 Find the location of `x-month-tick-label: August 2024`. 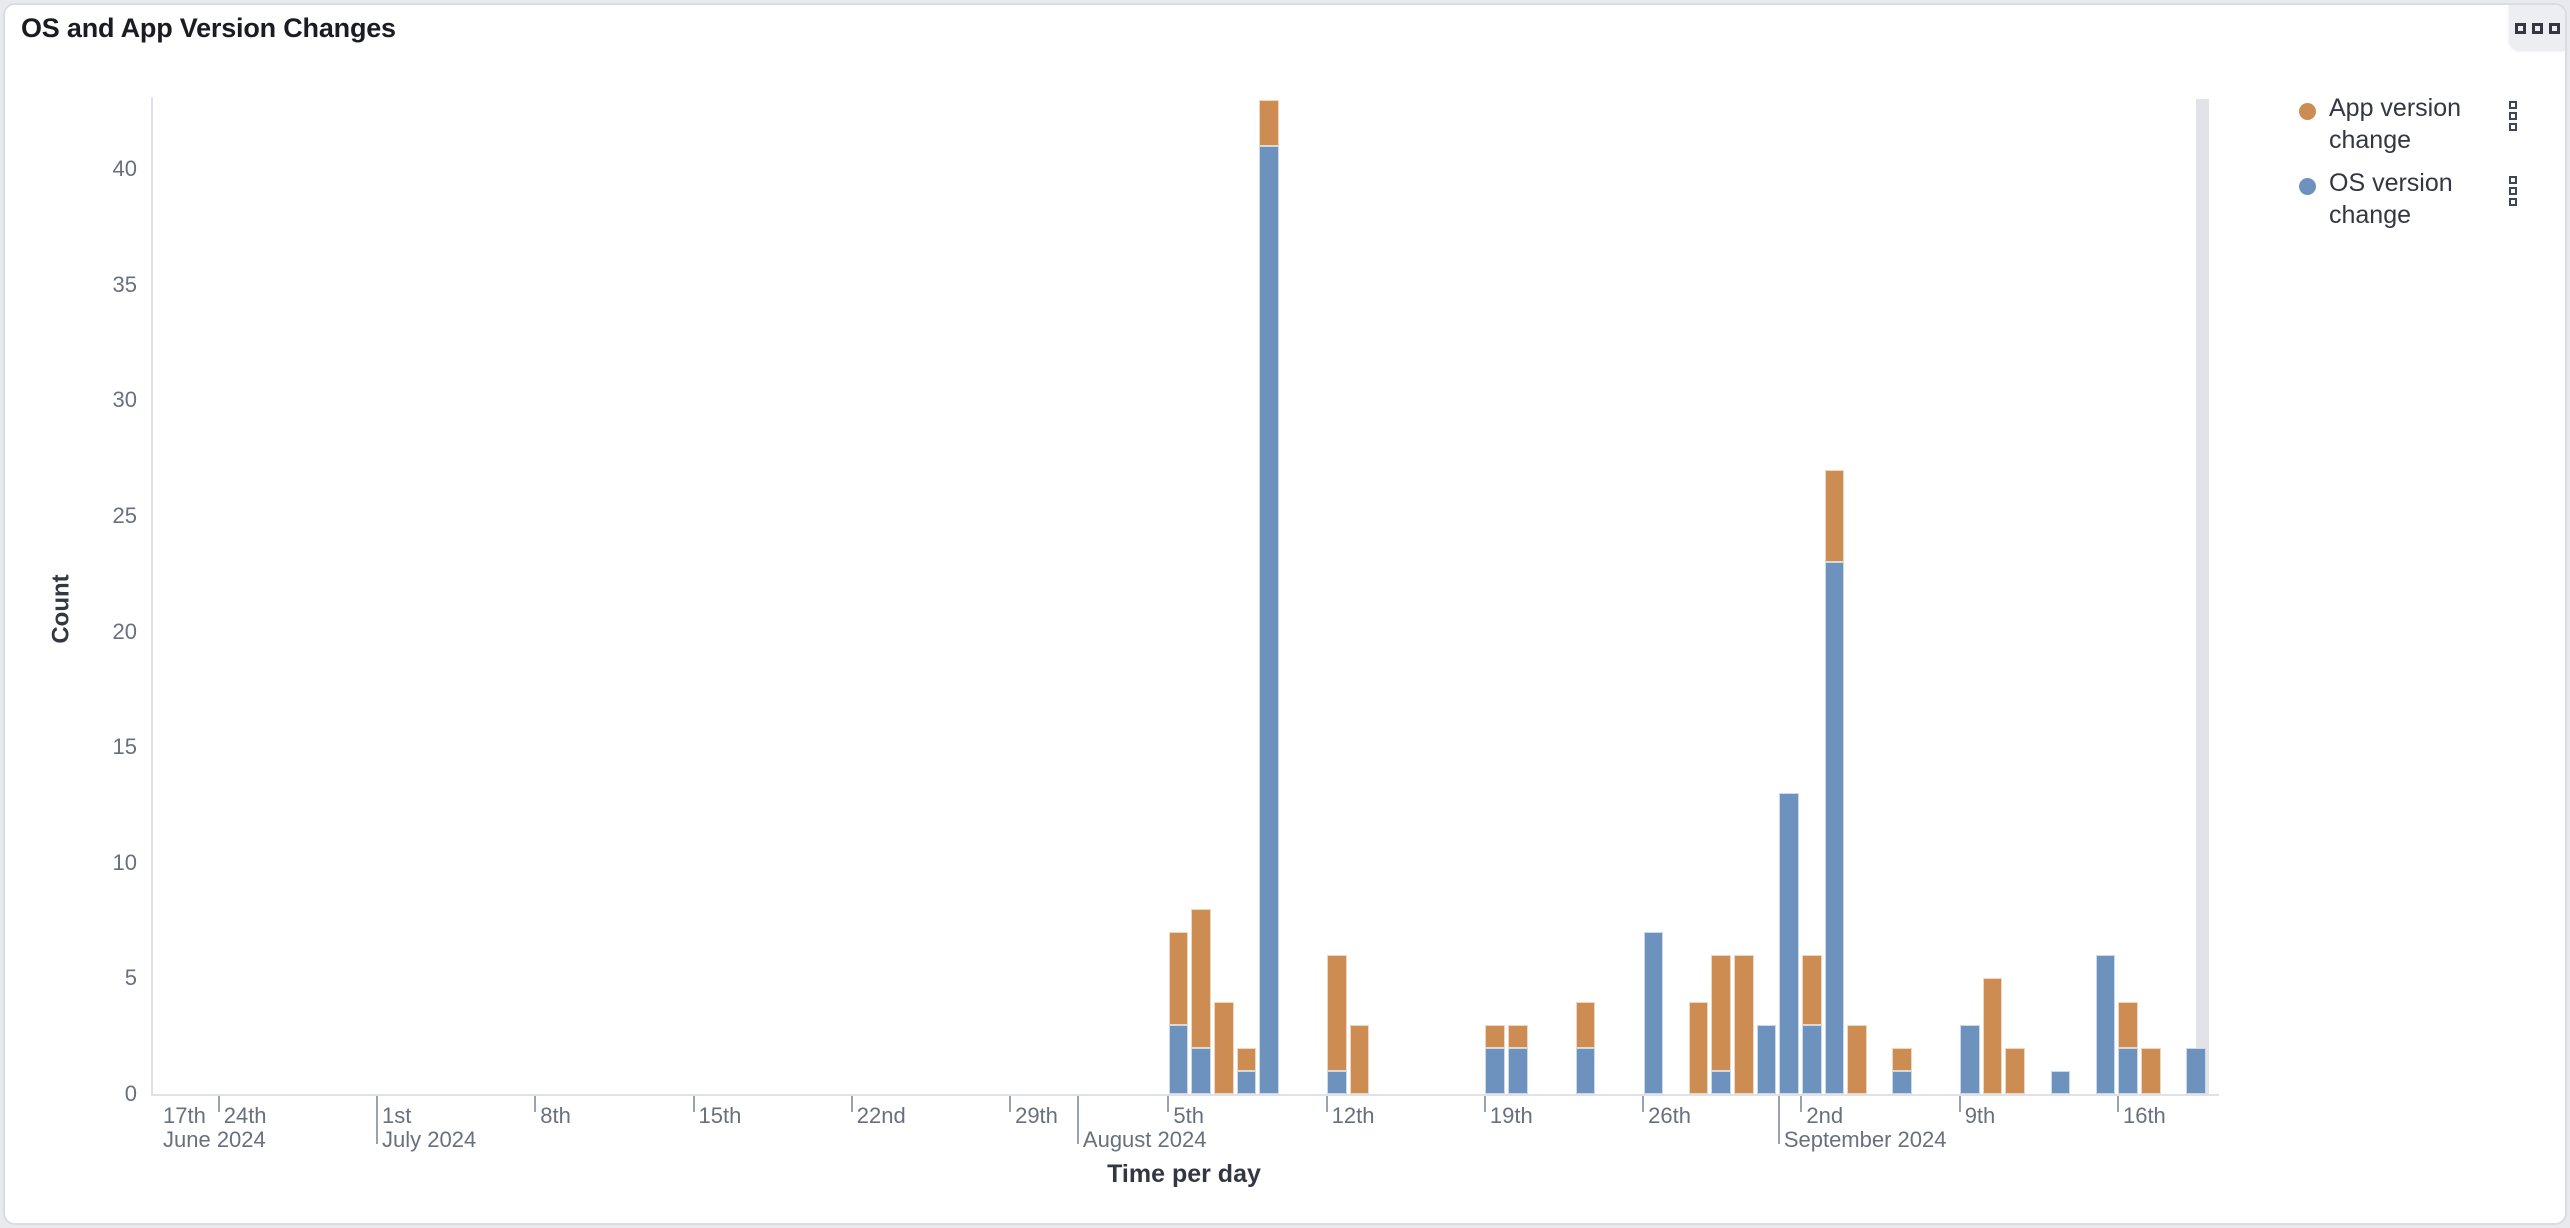

x-month-tick-label: August 2024 is located at coordinates (1144, 1139).